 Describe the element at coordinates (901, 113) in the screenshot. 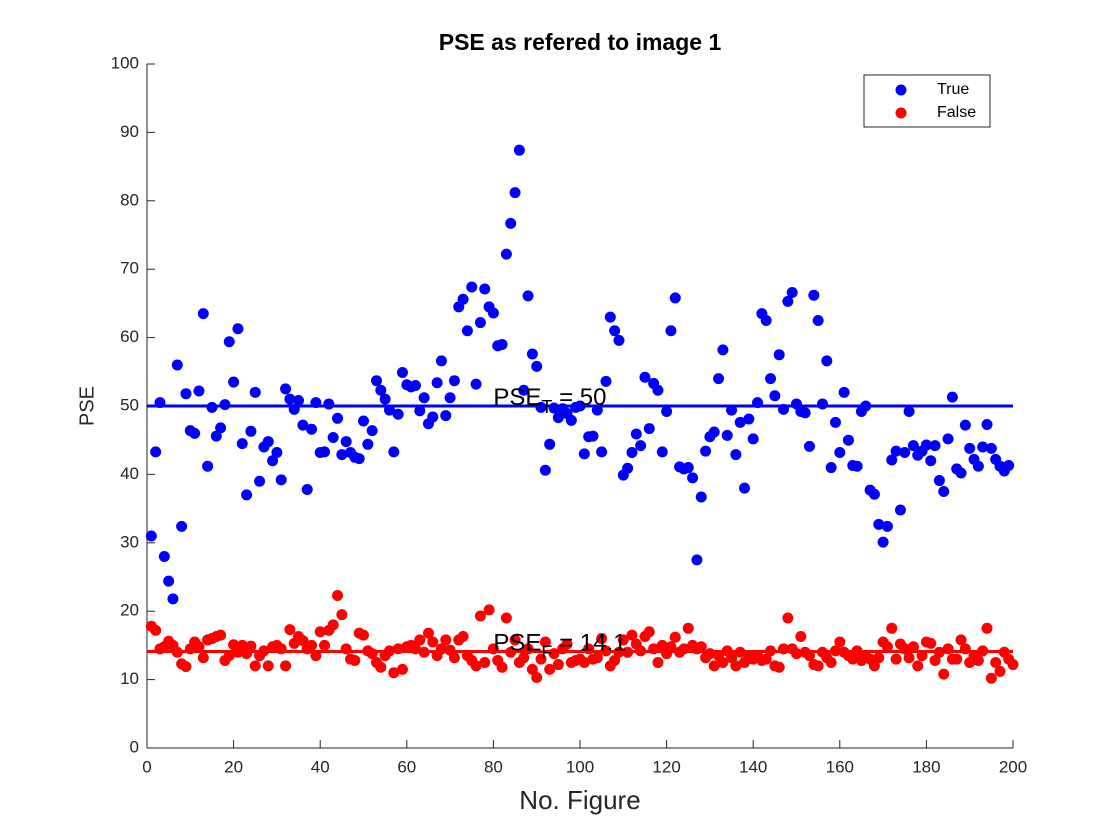

I see `legend-marker` at that location.